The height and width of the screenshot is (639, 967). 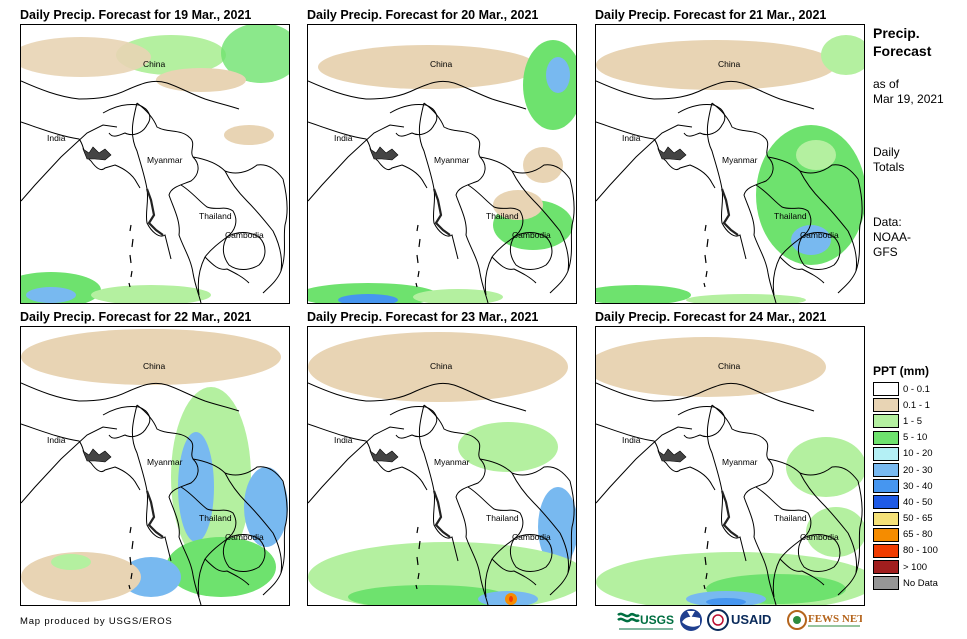 What do you see at coordinates (918, 405) in the screenshot?
I see `legend-item: 0.1 - 1` at bounding box center [918, 405].